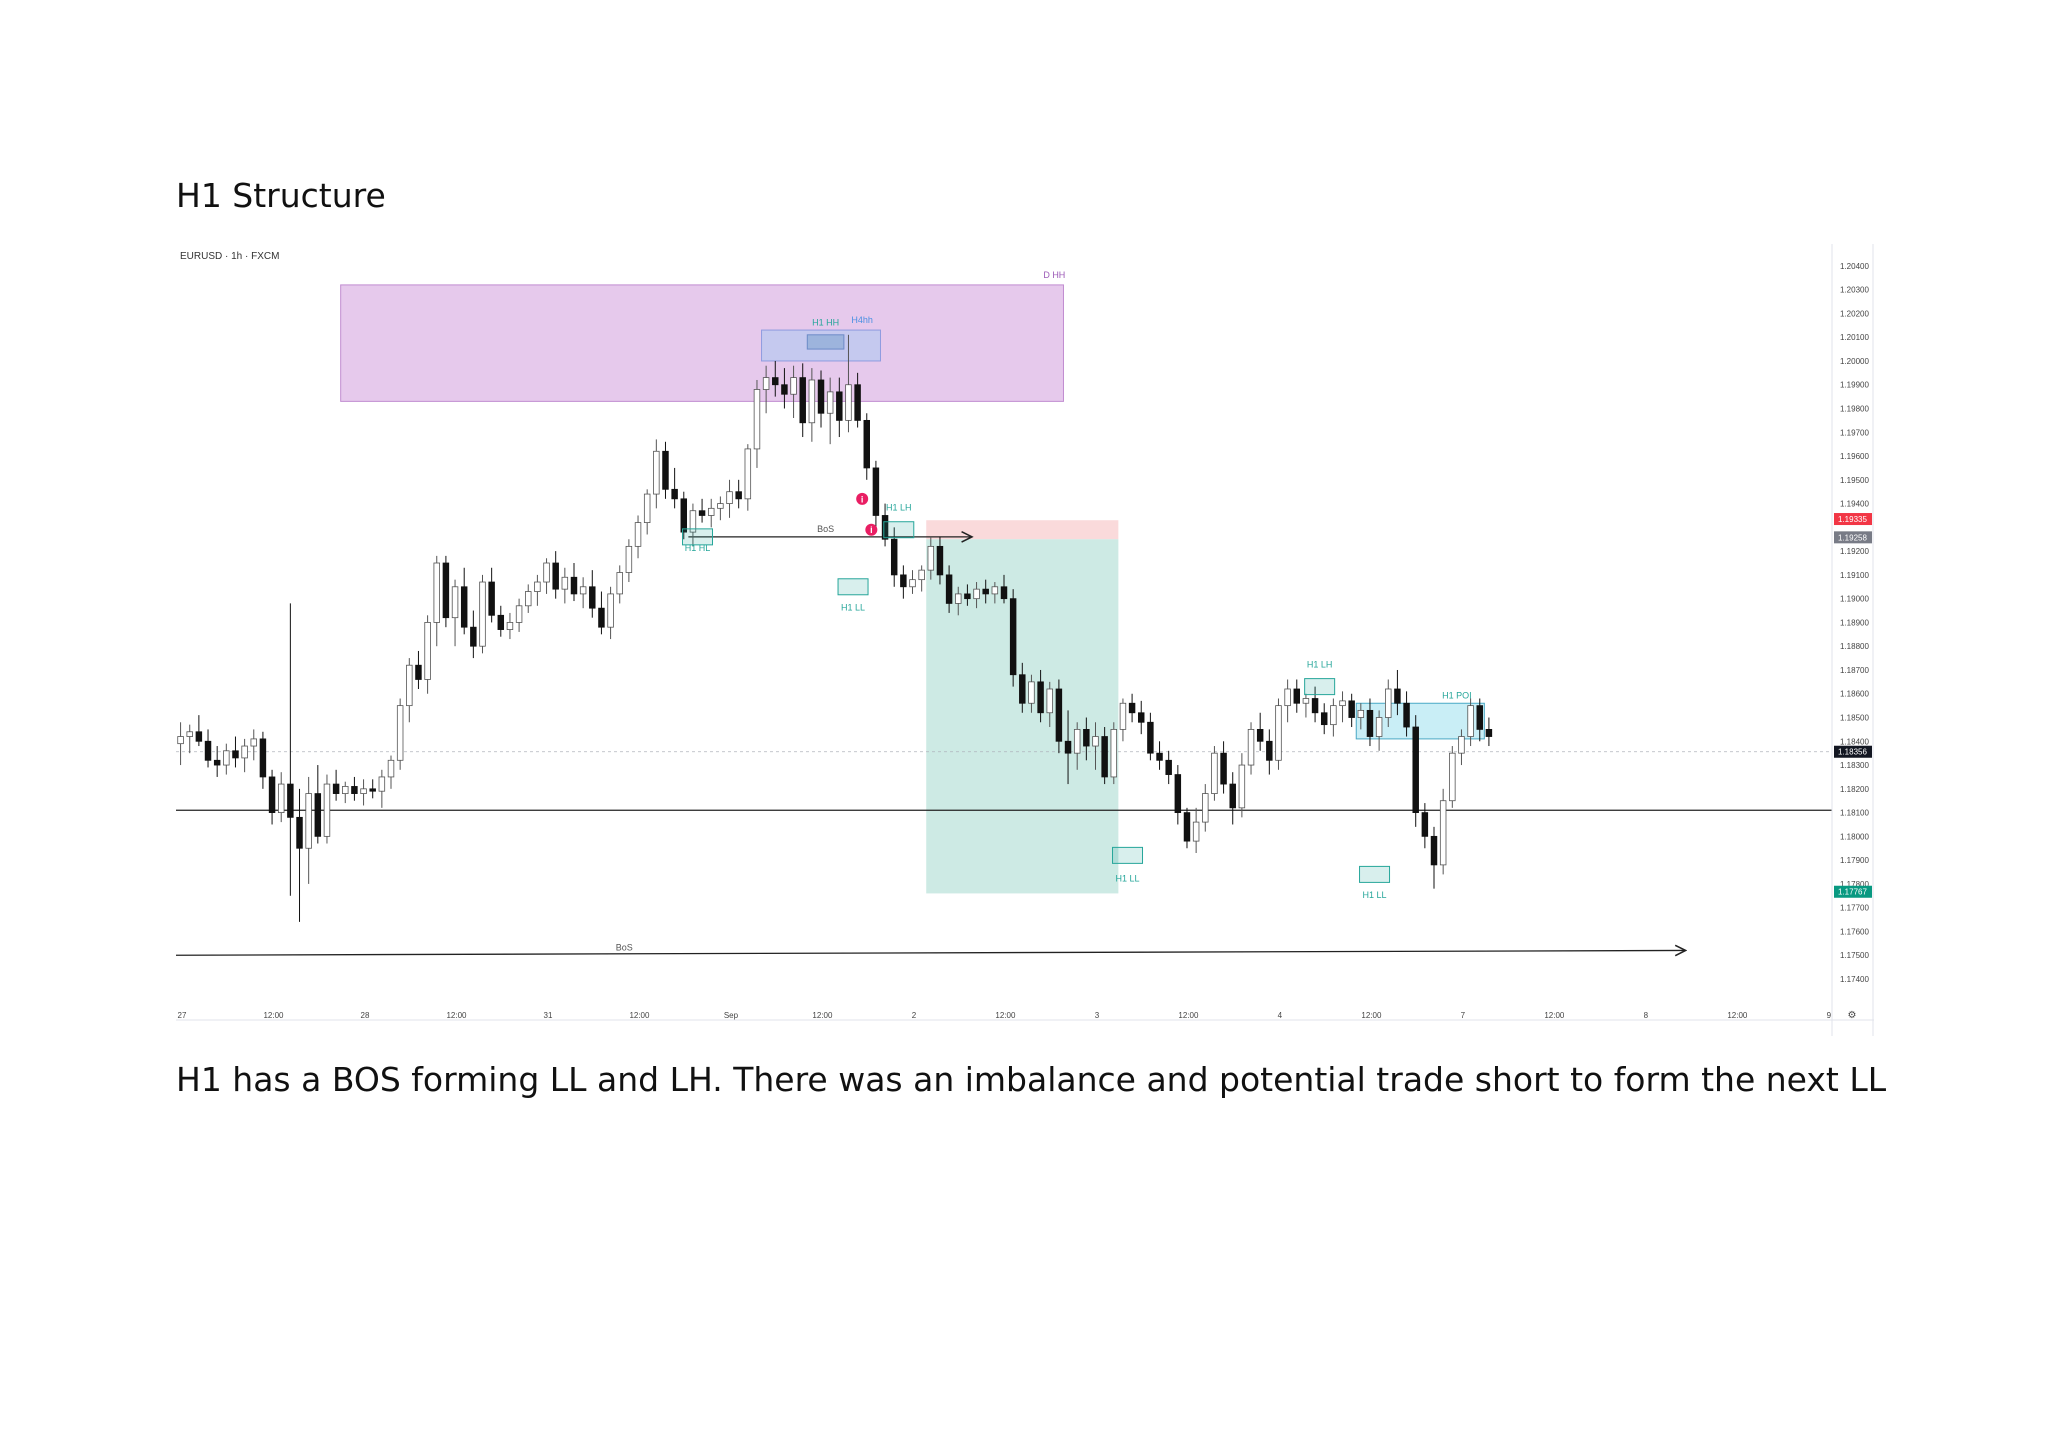  Describe the element at coordinates (825, 322) in the screenshot. I see `chart-label: H1 HH` at that location.